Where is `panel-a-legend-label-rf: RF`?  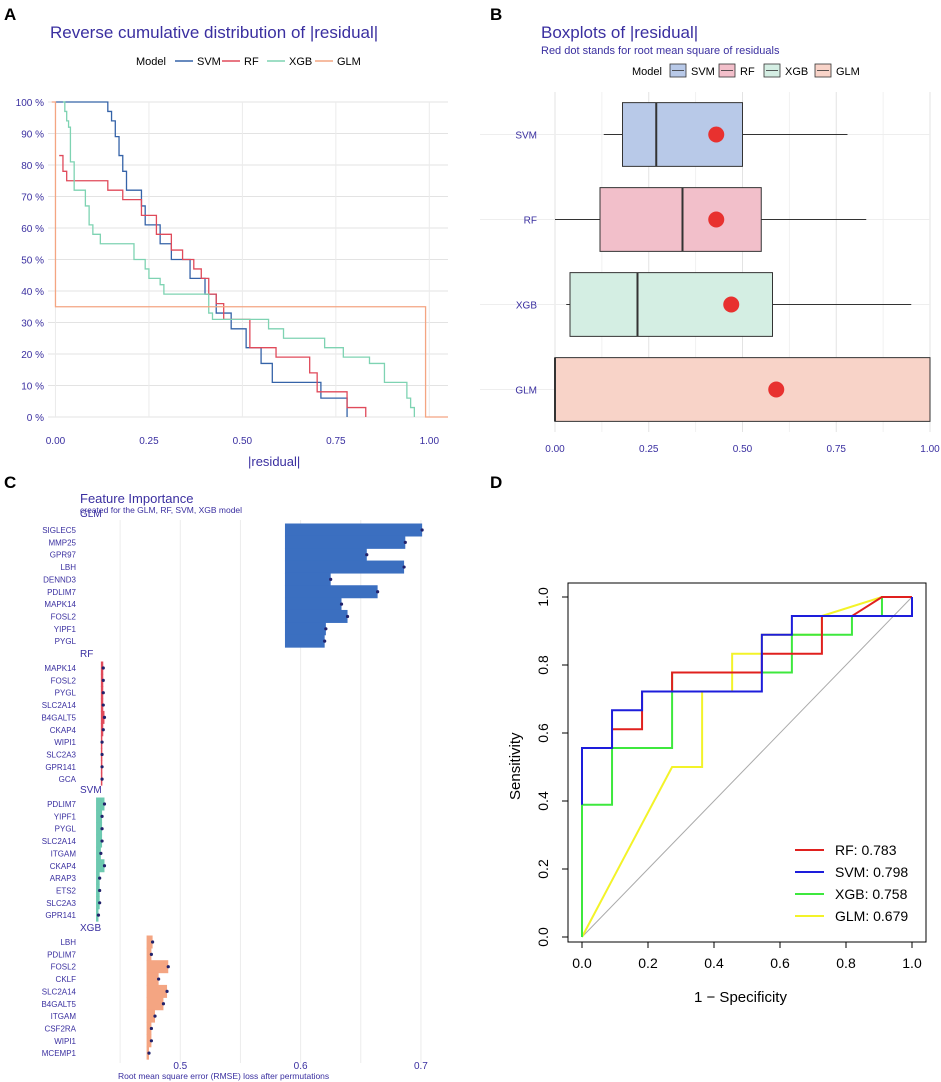 panel-a-legend-label-rf: RF is located at coordinates (251, 62).